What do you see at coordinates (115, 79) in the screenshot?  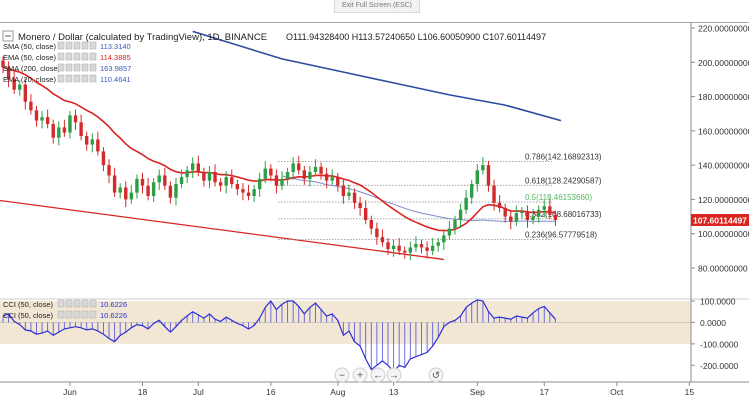 I see `indicator-value: 110.4641` at bounding box center [115, 79].